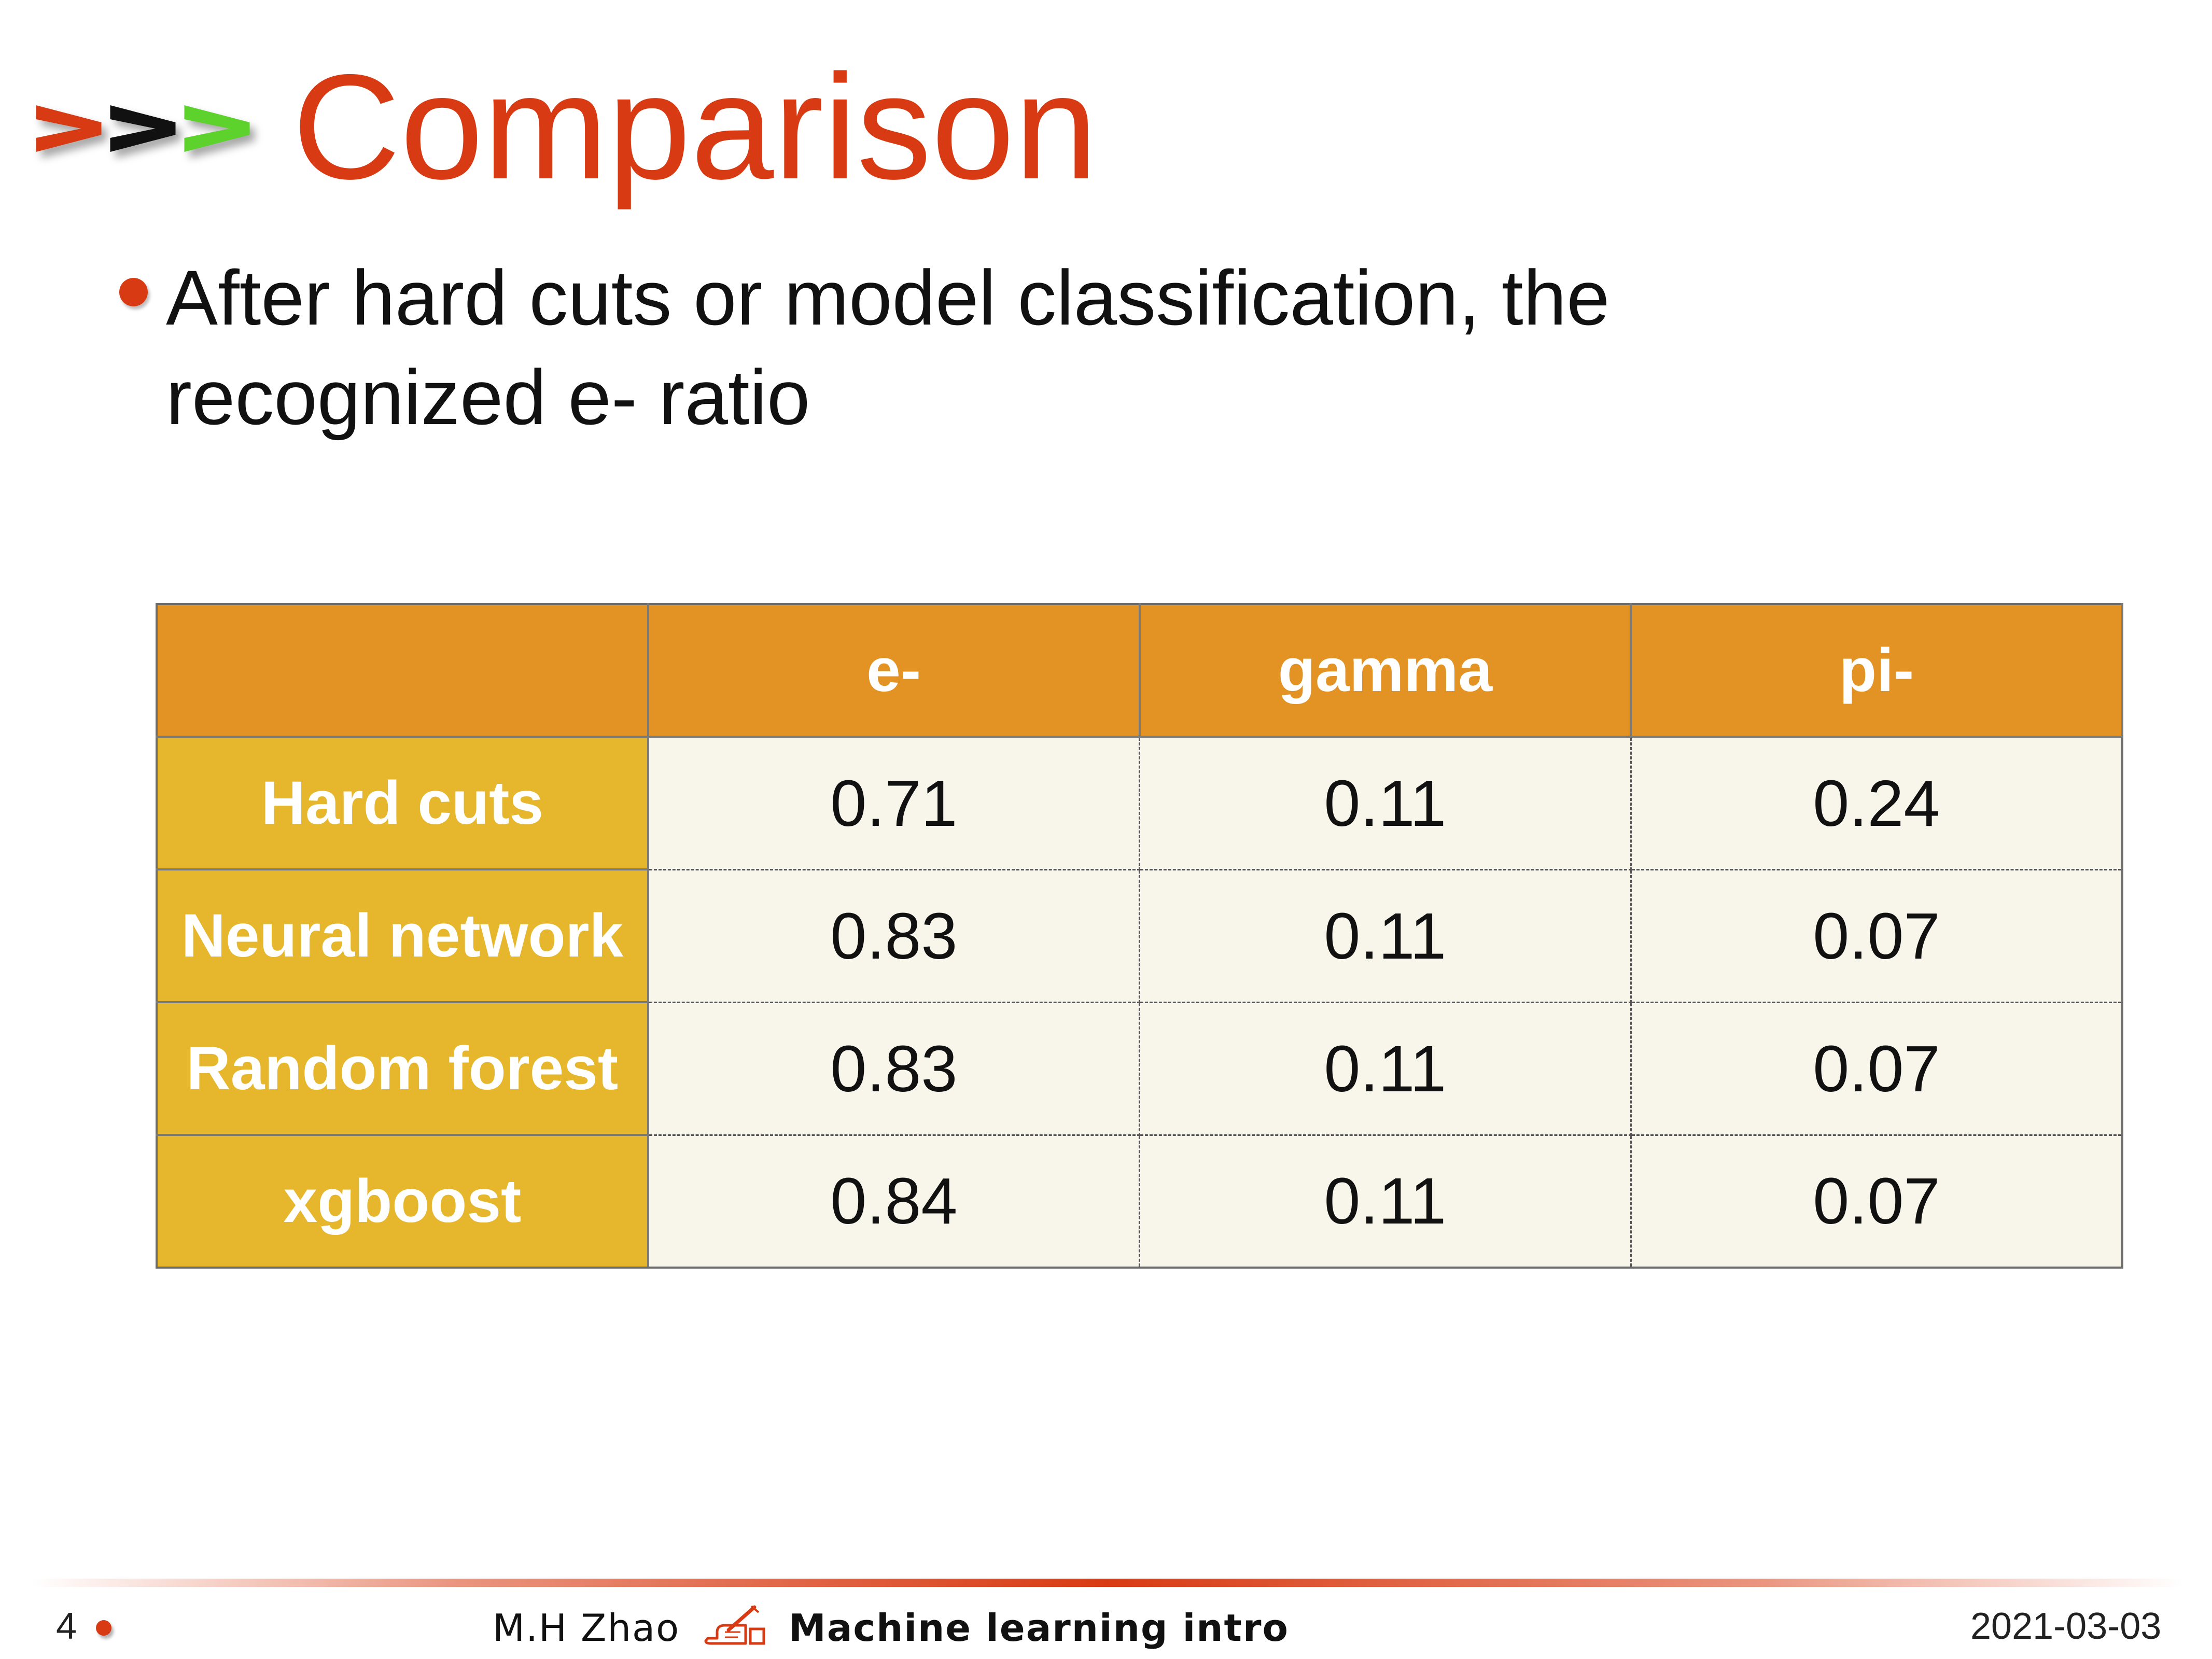  What do you see at coordinates (1877, 671) in the screenshot?
I see `table-header-cell: pi-` at bounding box center [1877, 671].